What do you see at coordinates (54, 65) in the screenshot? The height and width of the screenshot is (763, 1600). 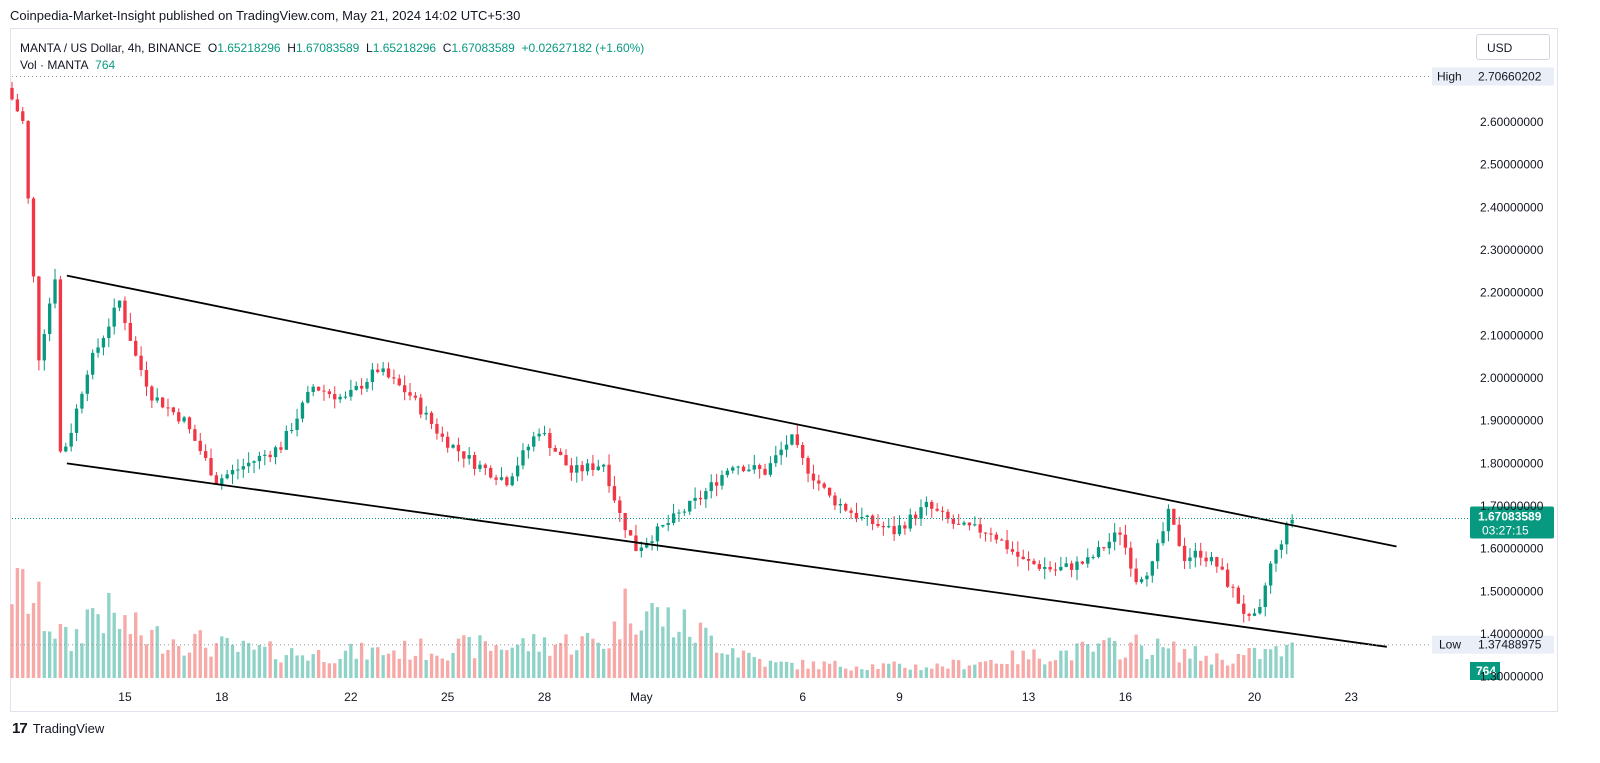 I see `volume-label: Vol · MANTA` at bounding box center [54, 65].